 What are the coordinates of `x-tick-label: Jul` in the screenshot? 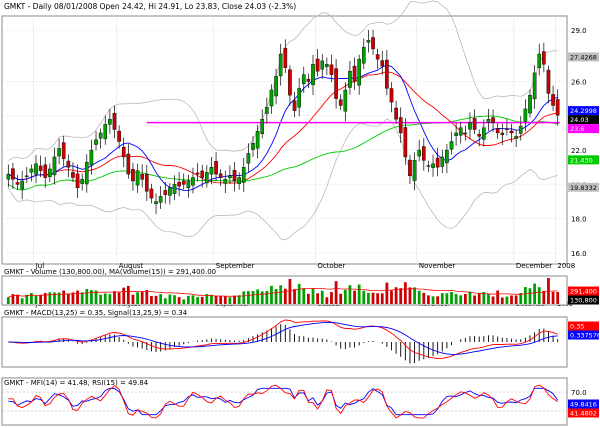 It's located at (40, 266).